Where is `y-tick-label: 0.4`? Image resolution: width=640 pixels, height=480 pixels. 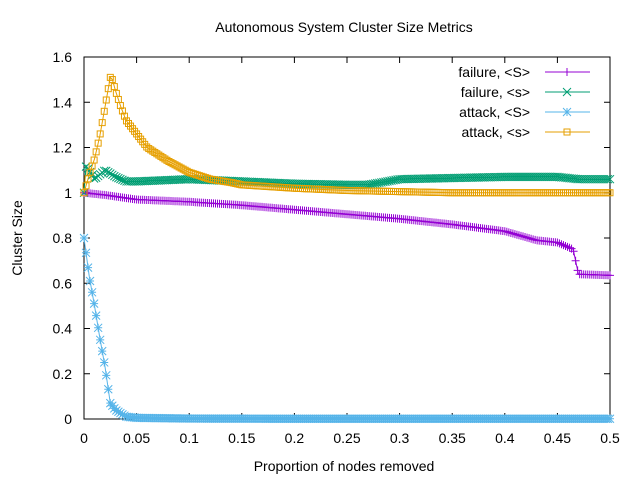
y-tick-label: 0.4 is located at coordinates (63, 329).